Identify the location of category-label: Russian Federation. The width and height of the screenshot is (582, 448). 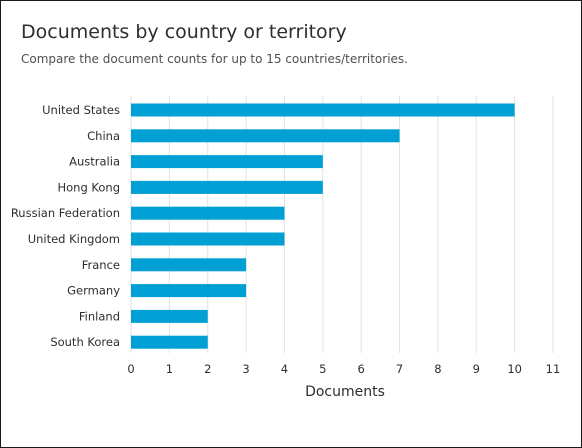
(65, 213).